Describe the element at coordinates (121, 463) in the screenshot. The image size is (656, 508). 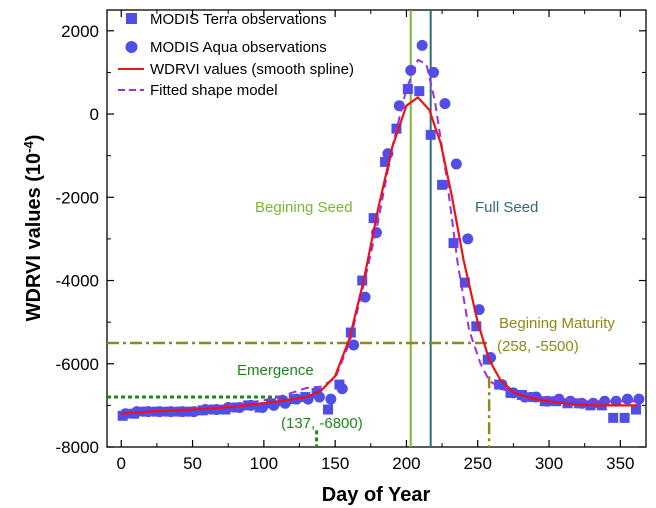
I see `x-tick-label: 0` at that location.